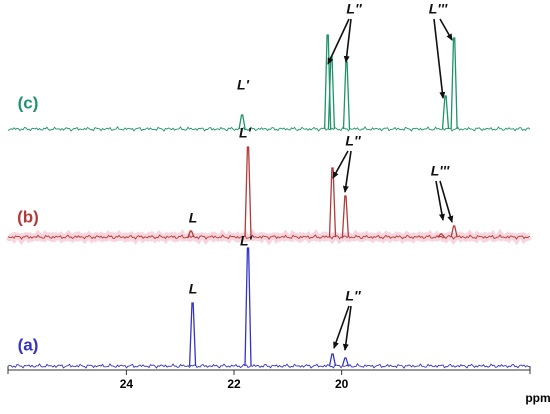 The height and width of the screenshot is (414, 550). I want to click on x-axis-label: ppm, so click(537, 398).